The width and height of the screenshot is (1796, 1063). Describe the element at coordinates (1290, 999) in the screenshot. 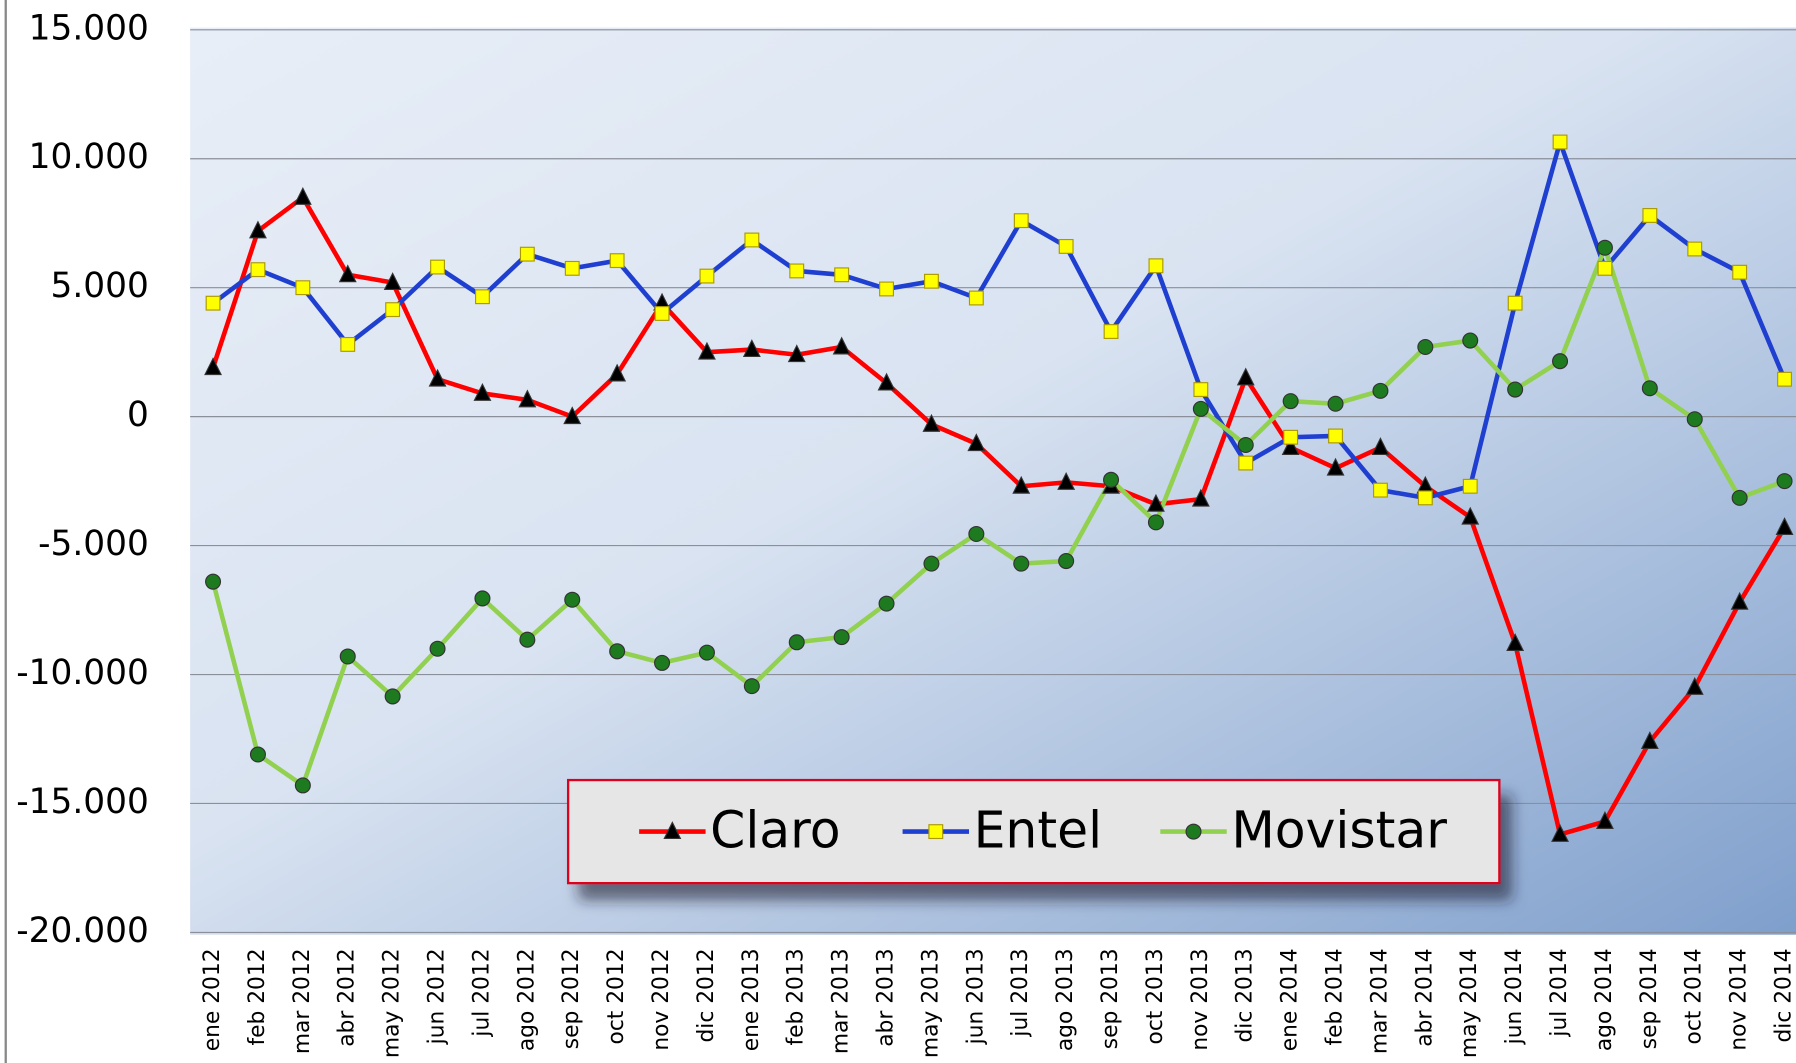

I see `x-tick-label: ene 2014` at that location.